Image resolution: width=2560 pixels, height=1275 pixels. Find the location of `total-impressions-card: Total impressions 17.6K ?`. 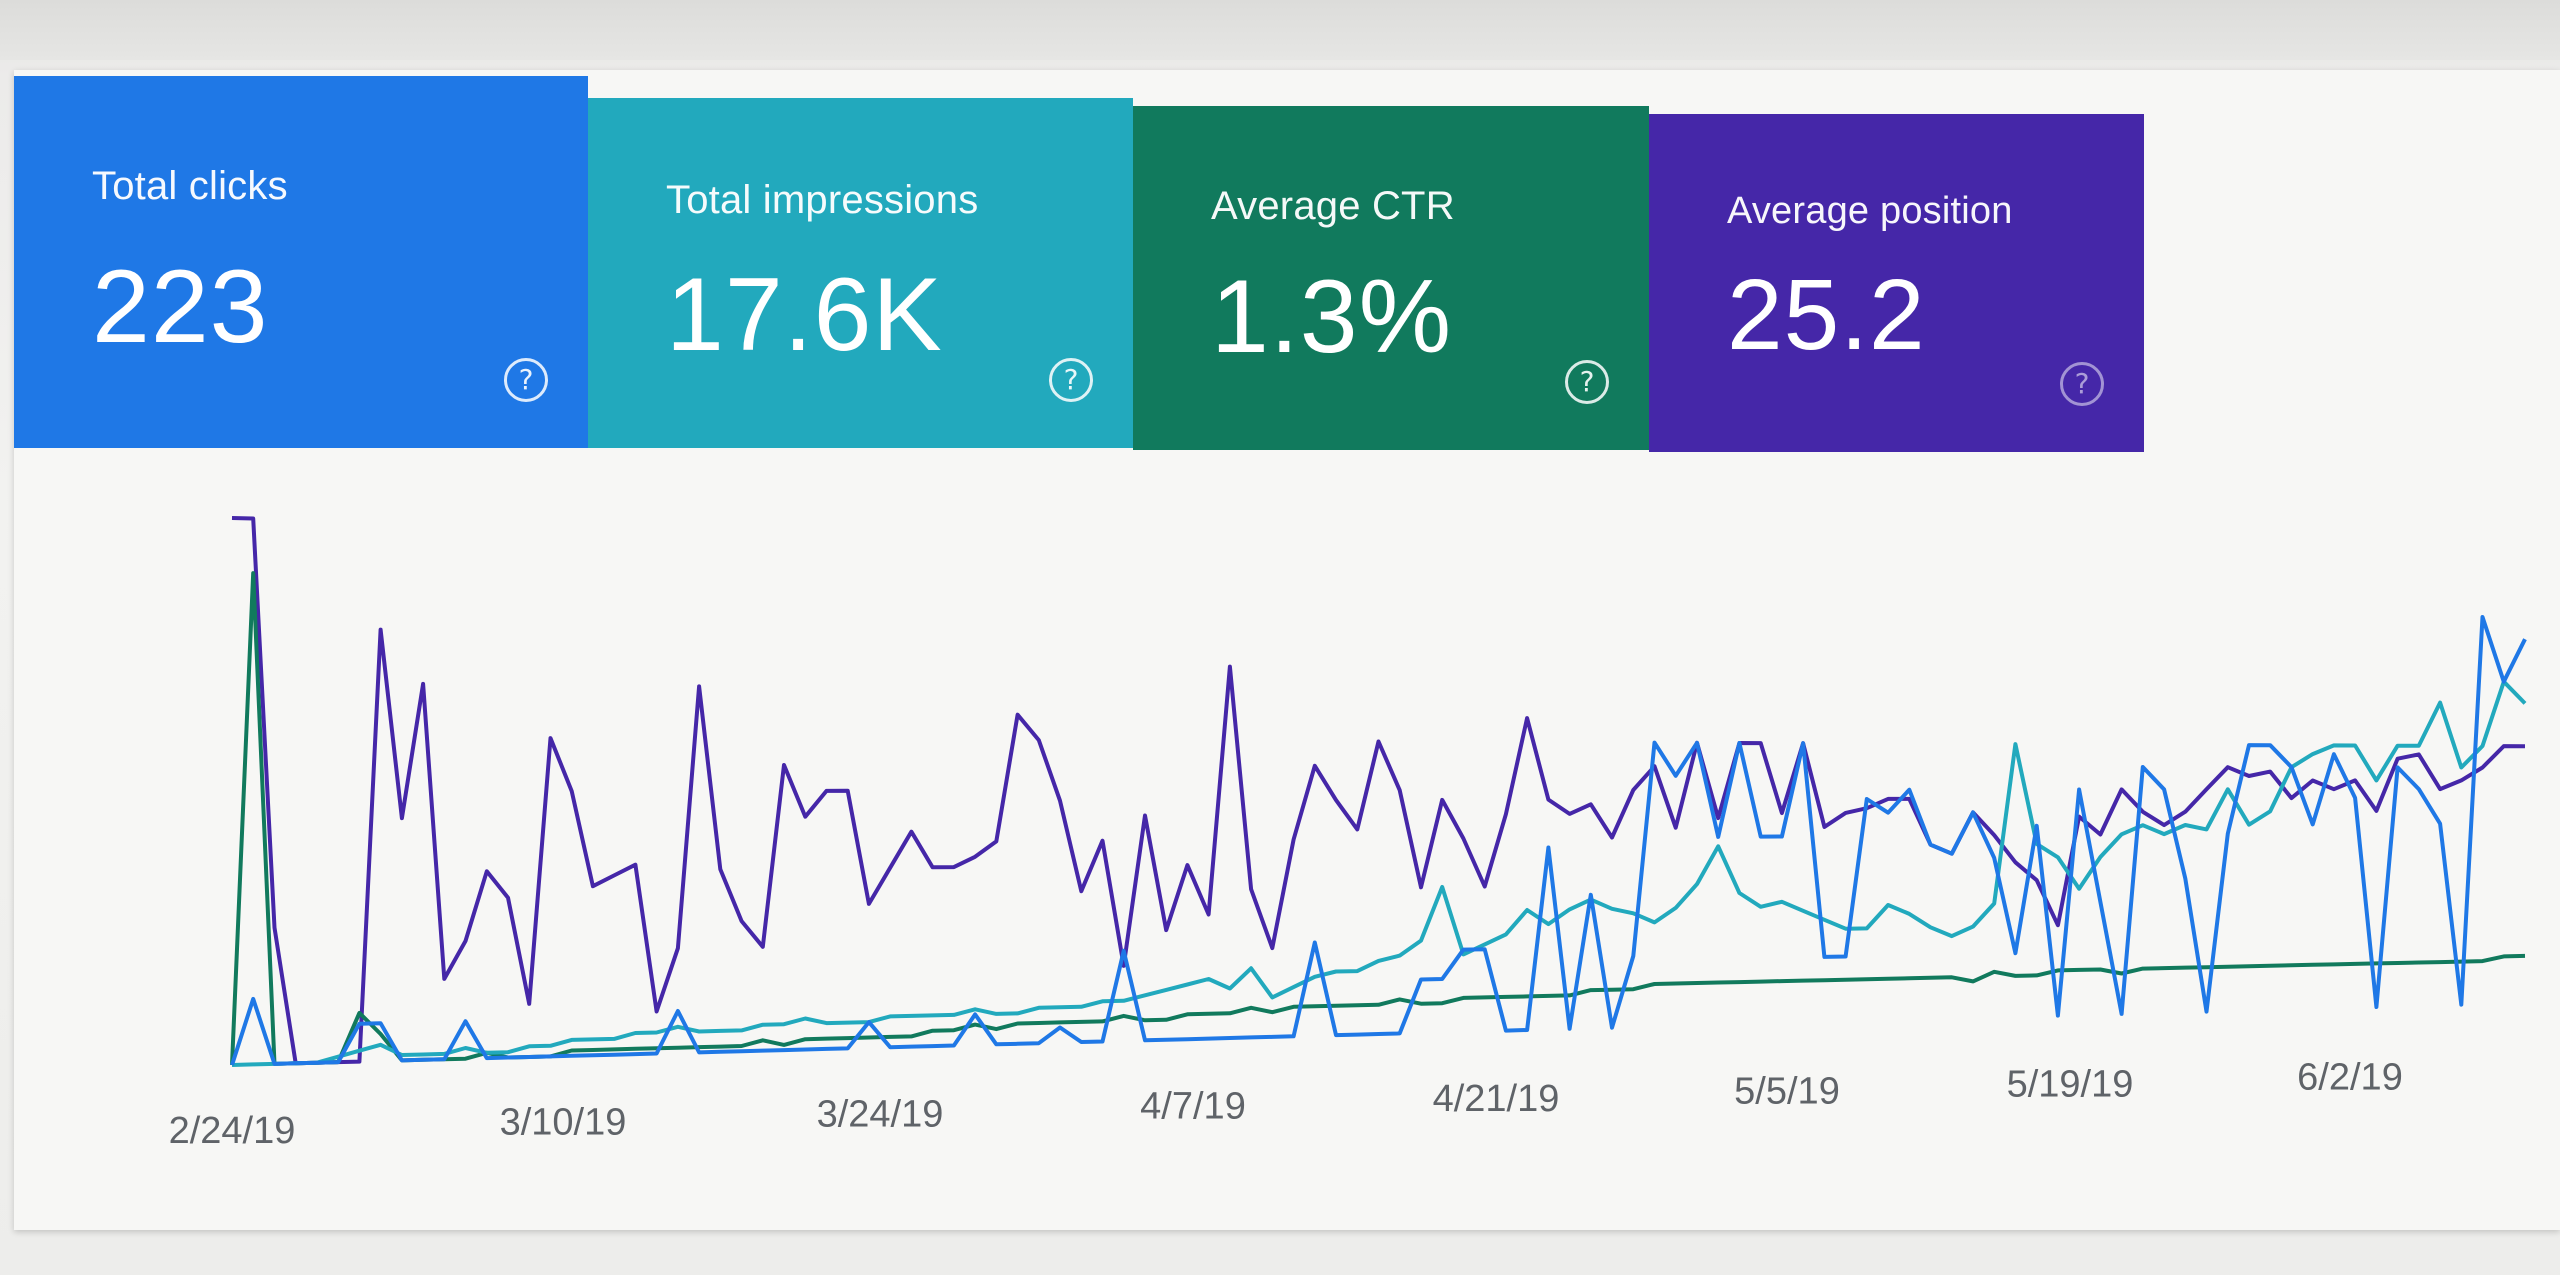

total-impressions-card: Total impressions 17.6K ? is located at coordinates (860, 273).